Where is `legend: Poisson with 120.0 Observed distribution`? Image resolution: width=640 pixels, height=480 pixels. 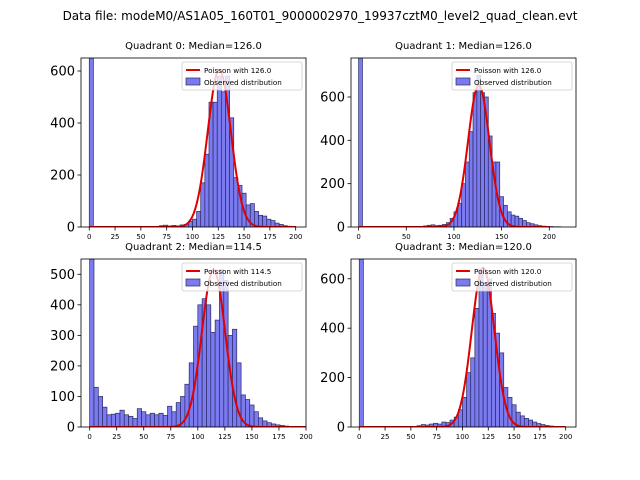 legend: Poisson with 120.0 Observed distribution is located at coordinates (512, 277).